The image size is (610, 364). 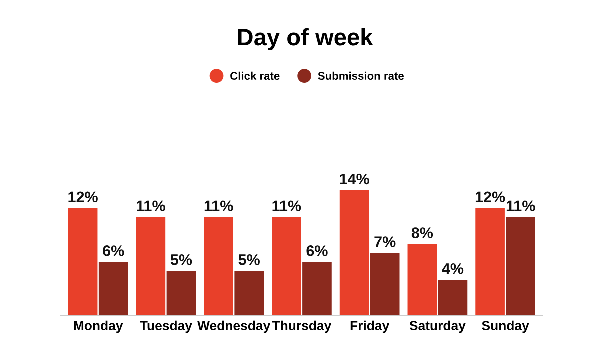 What do you see at coordinates (385, 242) in the screenshot?
I see `data-label: 7%` at bounding box center [385, 242].